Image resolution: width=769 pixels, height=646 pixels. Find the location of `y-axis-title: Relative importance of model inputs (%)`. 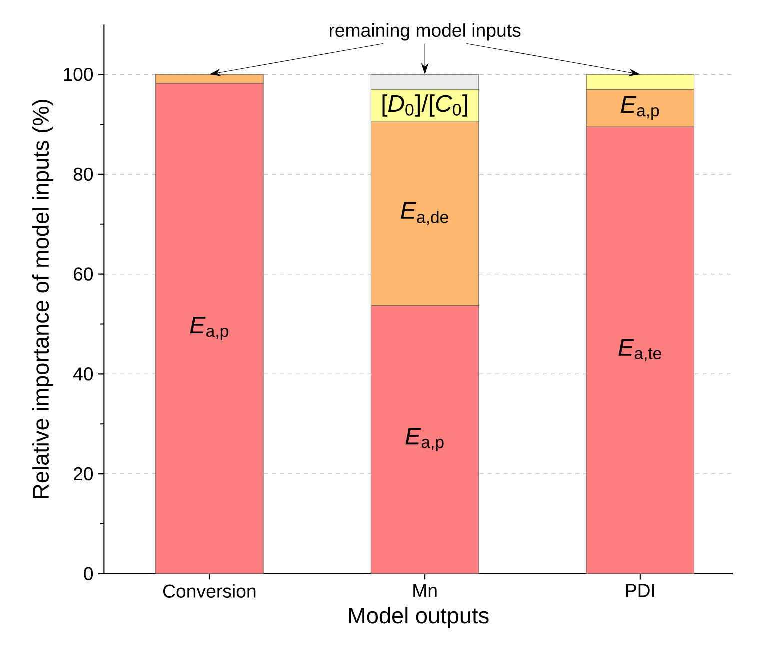

y-axis-title: Relative importance of model inputs (%) is located at coordinates (43, 299).